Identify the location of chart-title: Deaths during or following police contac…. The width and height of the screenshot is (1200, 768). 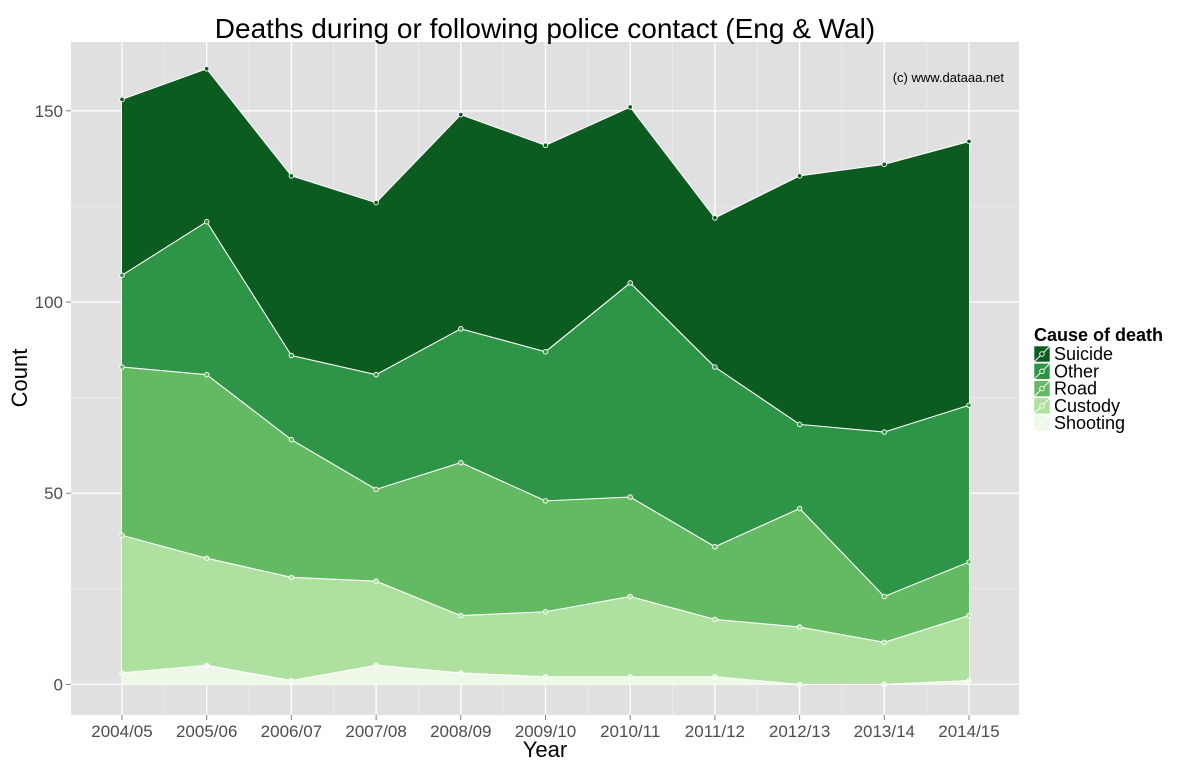
(545, 28).